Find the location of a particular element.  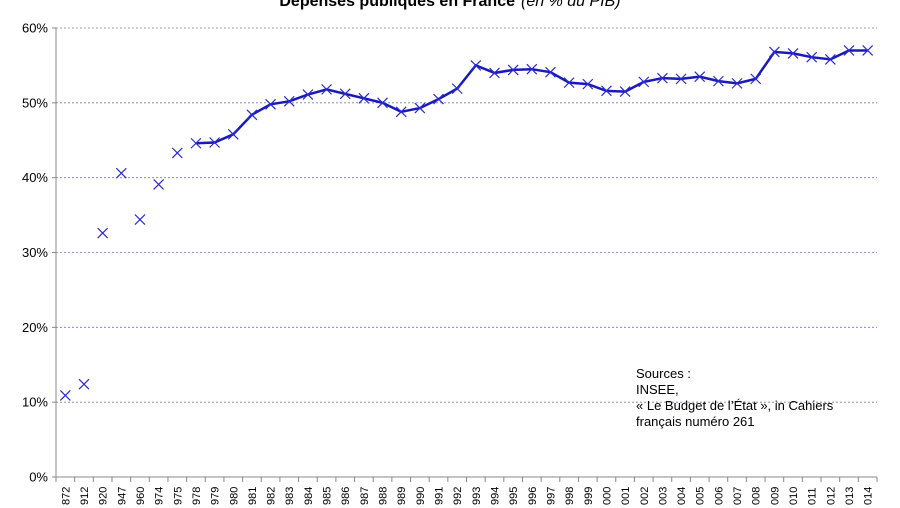

y-tick-label: 30% is located at coordinates (35, 252).